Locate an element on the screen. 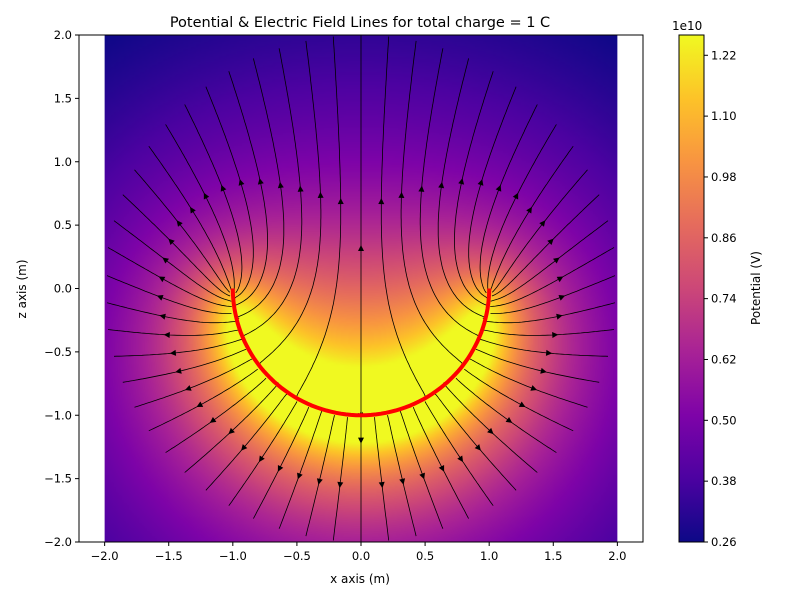 The width and height of the screenshot is (800, 600). colorbar-tick-label: 0.38 is located at coordinates (724, 481).